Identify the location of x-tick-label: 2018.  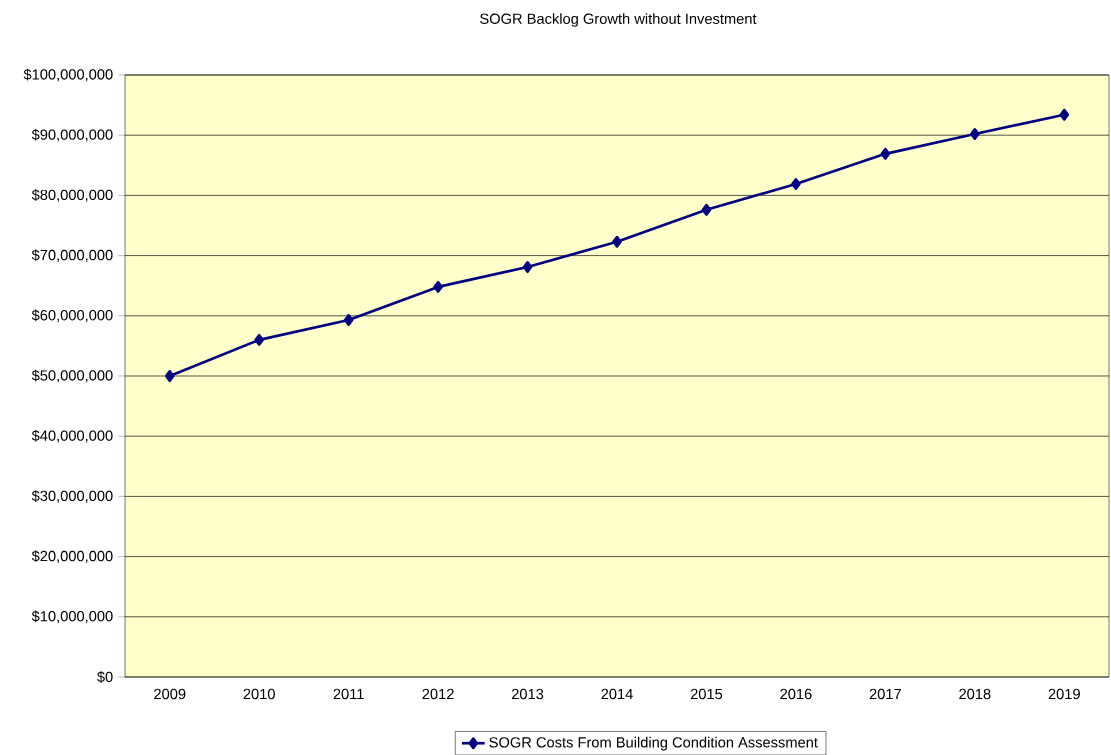
(975, 694).